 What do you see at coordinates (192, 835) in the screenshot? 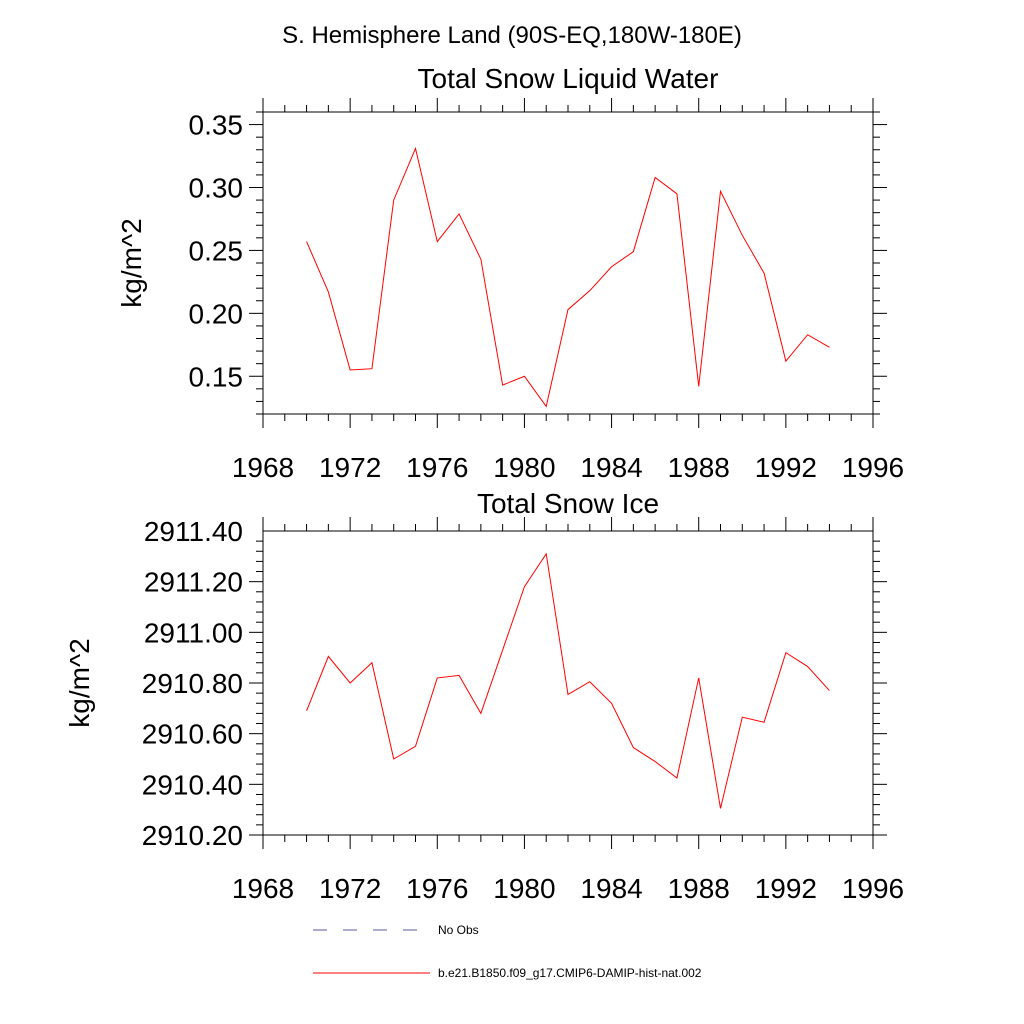
I see `y-tick-label: 2910.20` at bounding box center [192, 835].